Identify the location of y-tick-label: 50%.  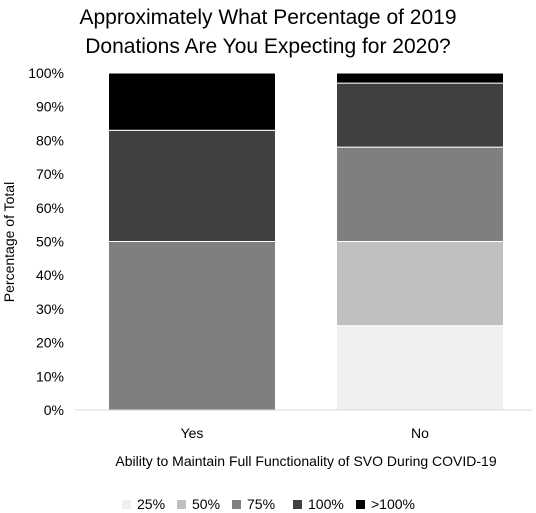
(50, 242).